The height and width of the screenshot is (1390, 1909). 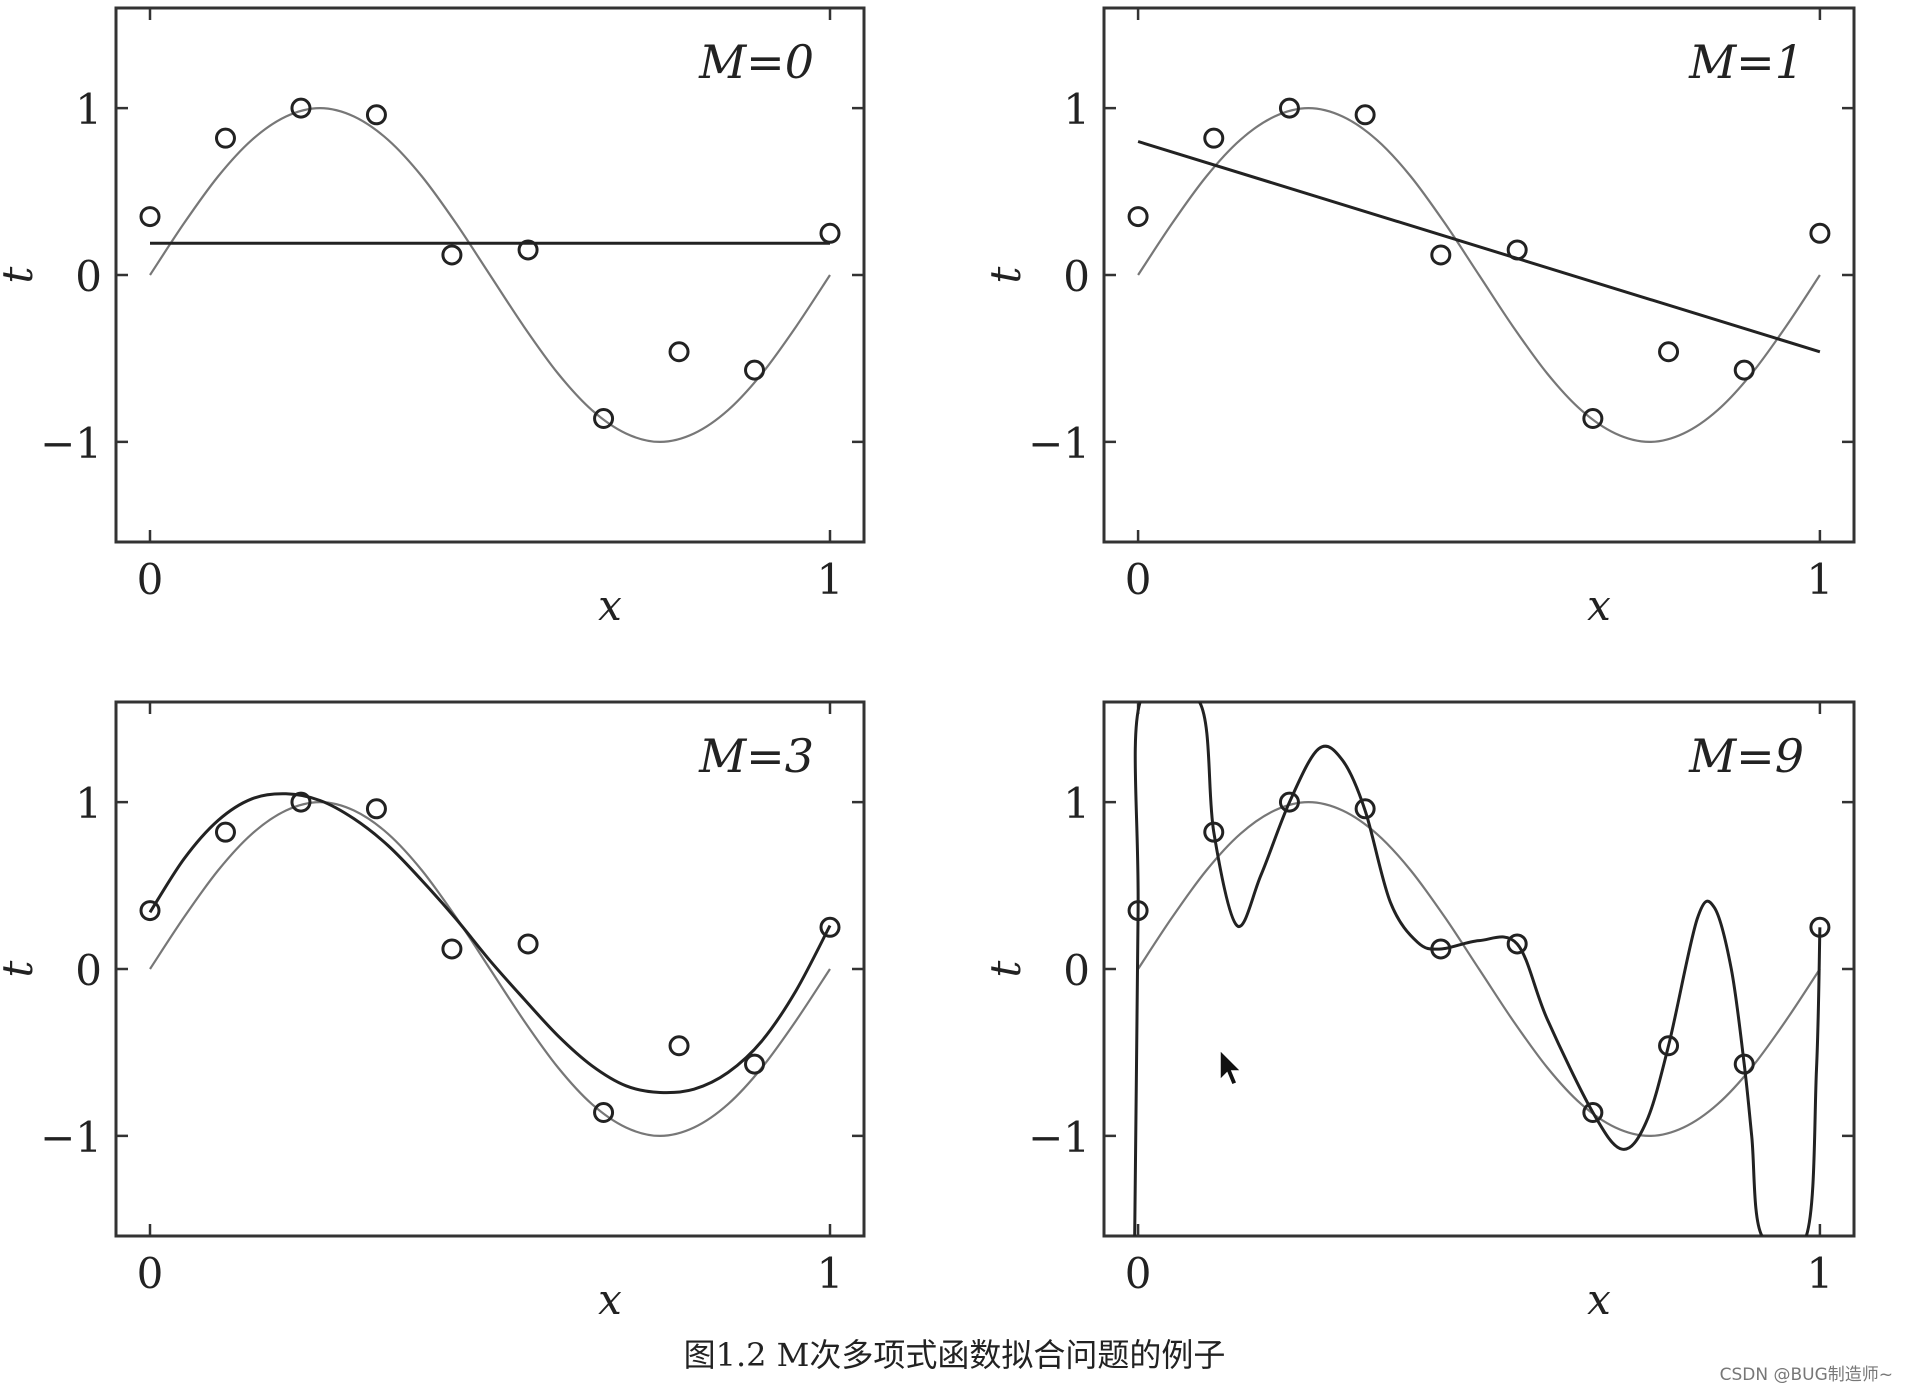 What do you see at coordinates (954, 1355) in the screenshot?
I see `figure-caption: 图1.2 M次多项式函数拟合问题的例子` at bounding box center [954, 1355].